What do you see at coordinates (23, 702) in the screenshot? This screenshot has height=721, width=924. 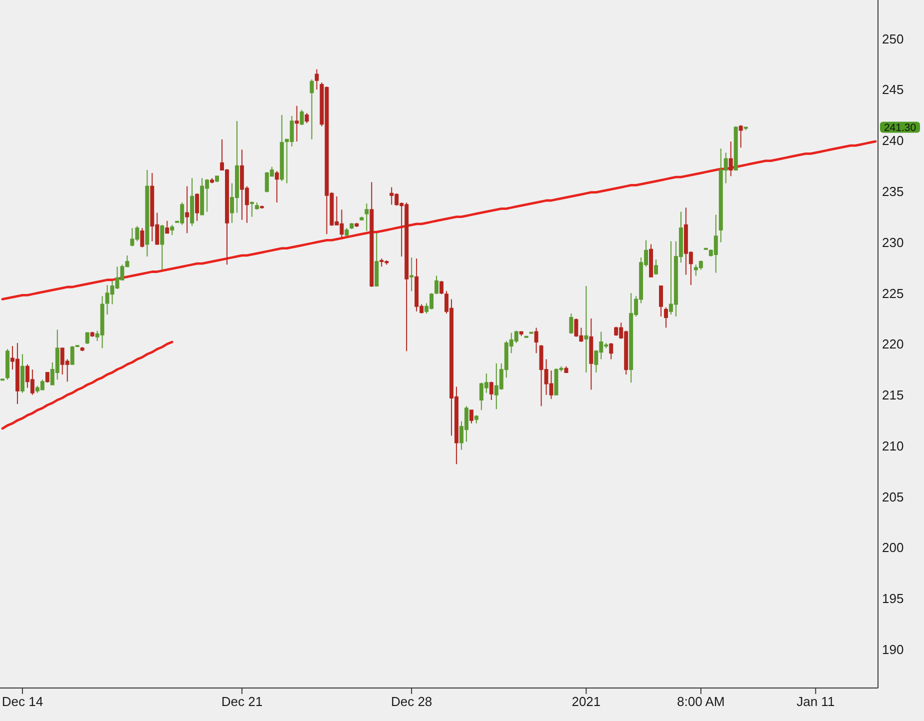 I see `x-tick-label: Dec 14` at bounding box center [23, 702].